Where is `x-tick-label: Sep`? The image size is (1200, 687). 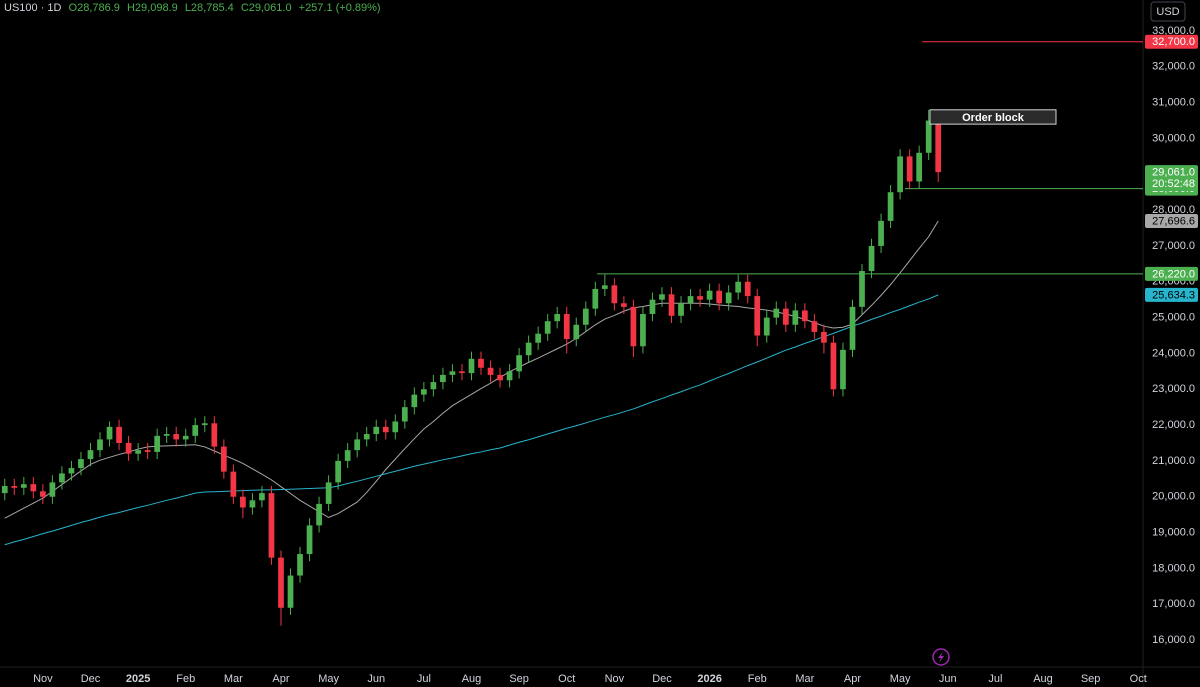 x-tick-label: Sep is located at coordinates (1091, 679).